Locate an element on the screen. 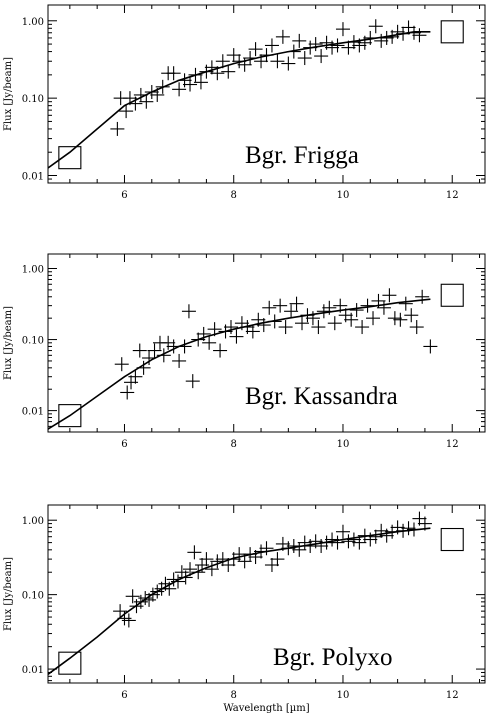 This screenshot has height=720, width=497. y-tick-label: 0.10 is located at coordinates (33, 99).